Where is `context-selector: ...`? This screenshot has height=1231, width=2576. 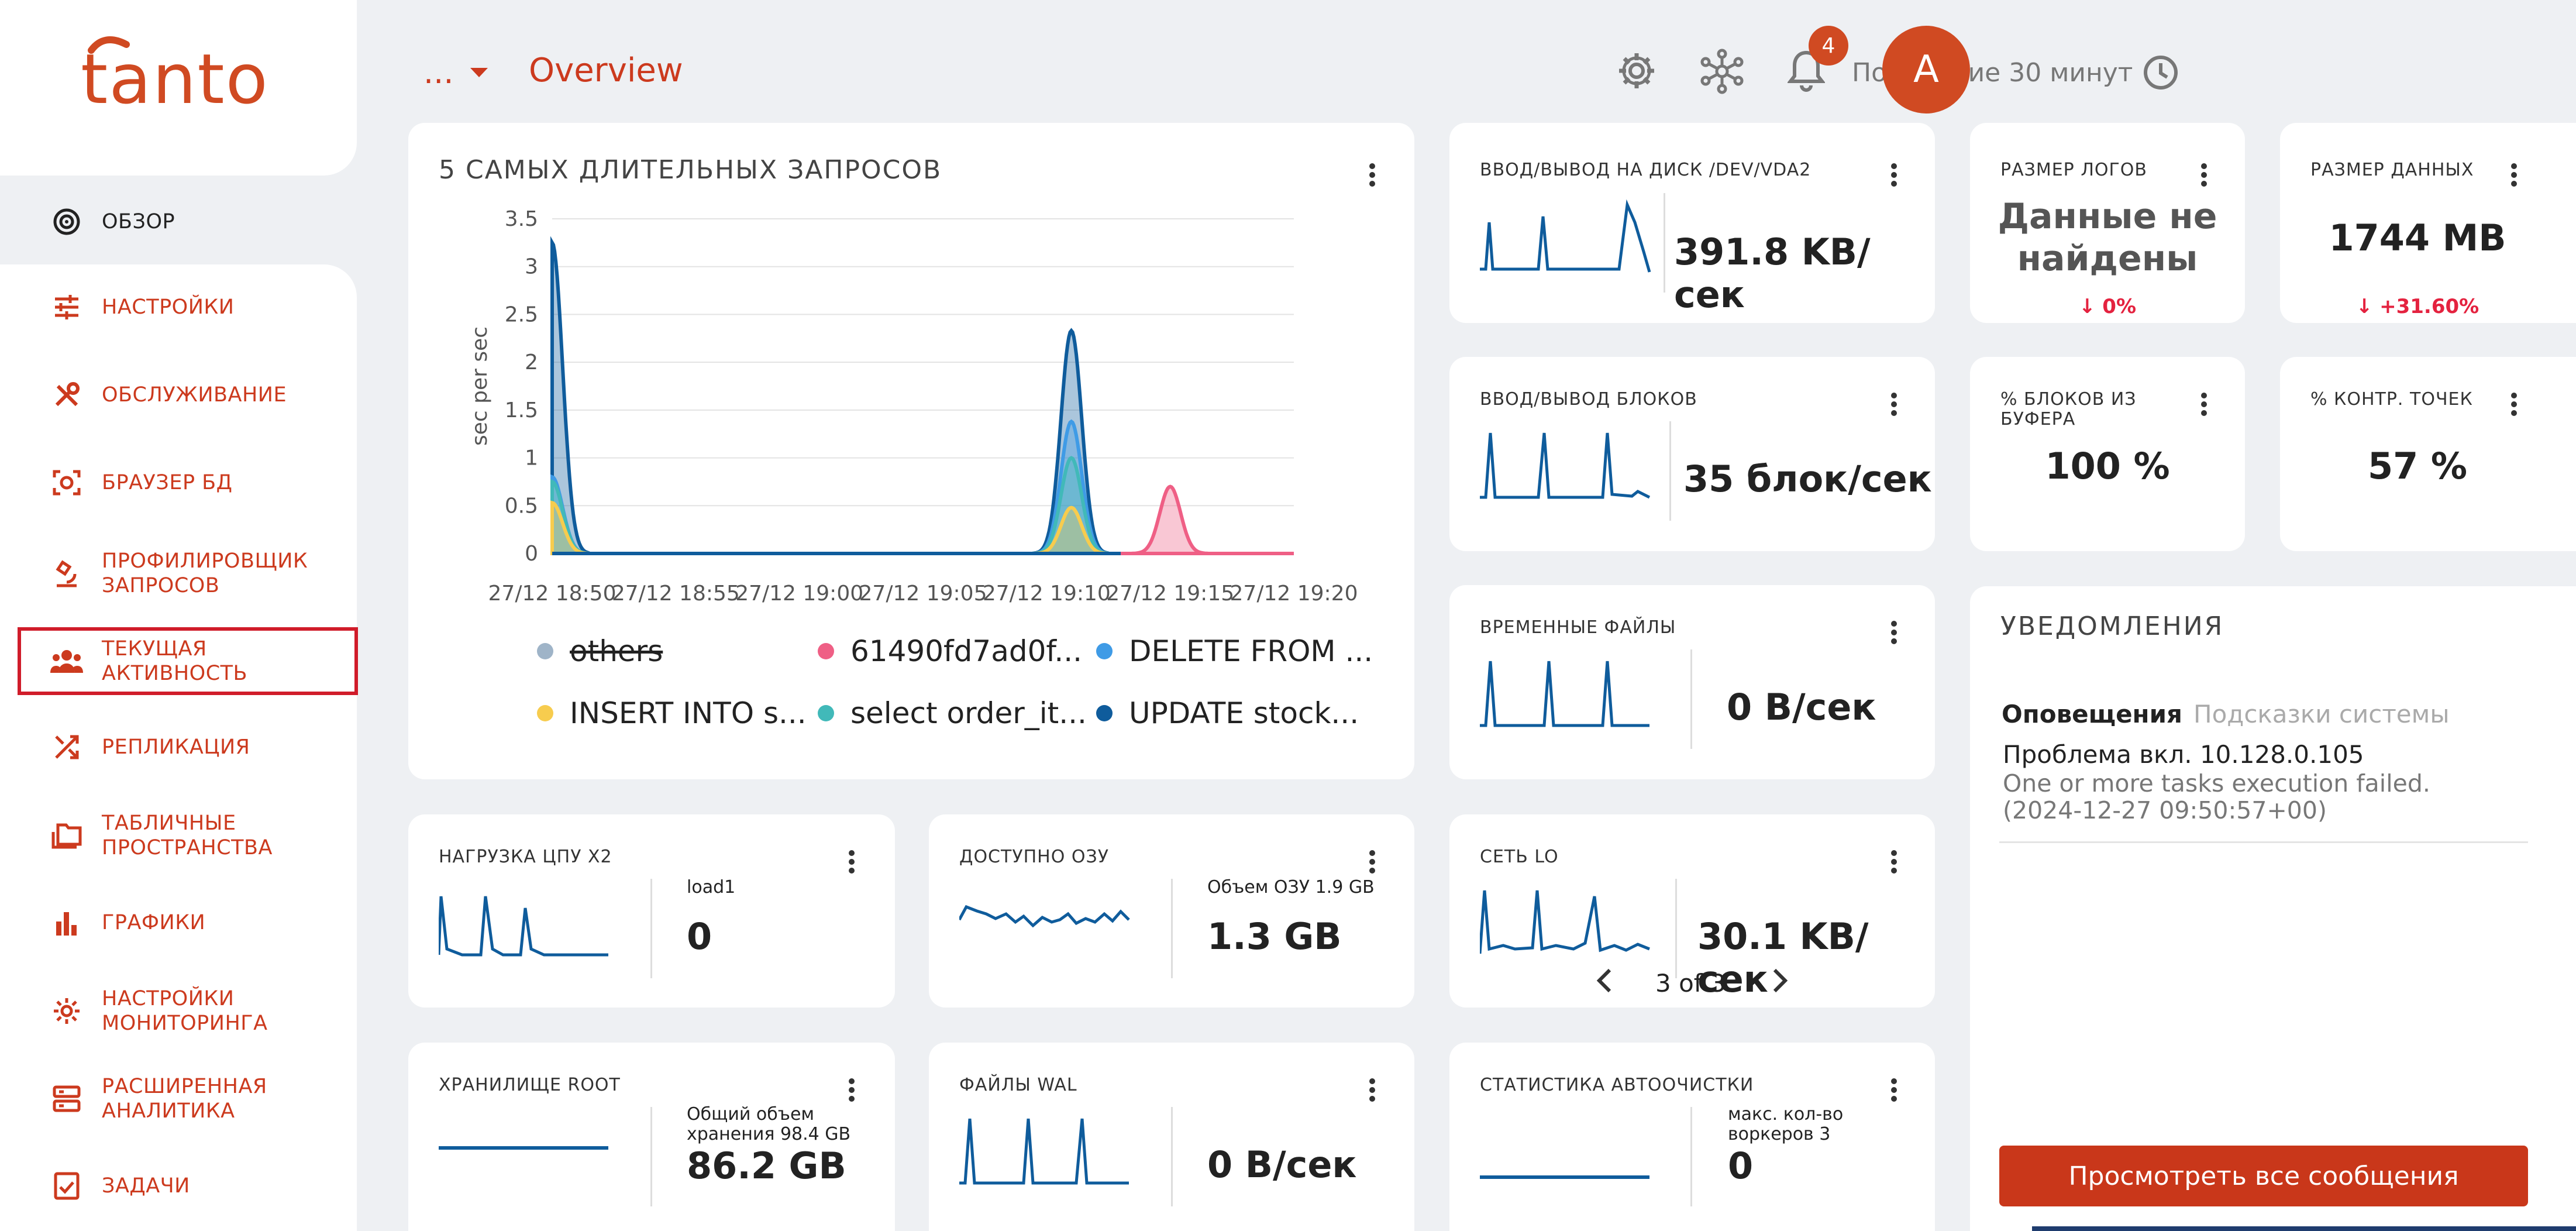
context-selector: ... is located at coordinates (456, 73).